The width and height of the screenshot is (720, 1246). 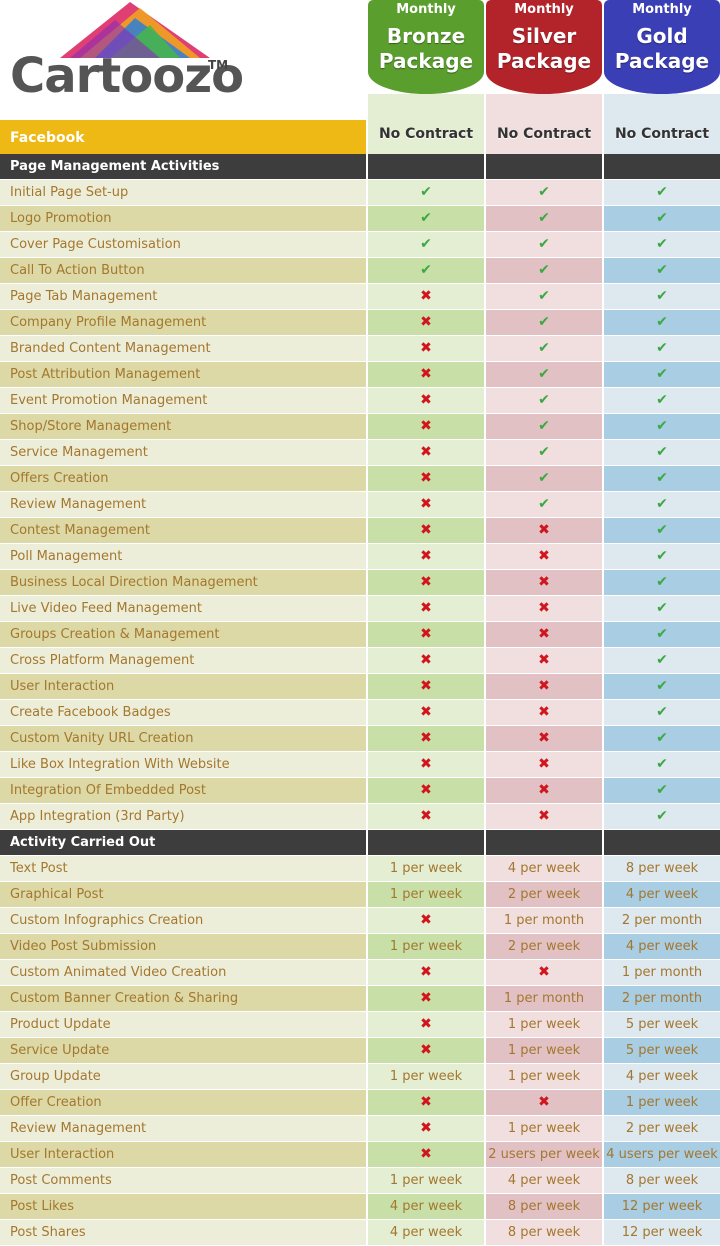 I want to click on package-name-line1: Gold, so click(x=662, y=36).